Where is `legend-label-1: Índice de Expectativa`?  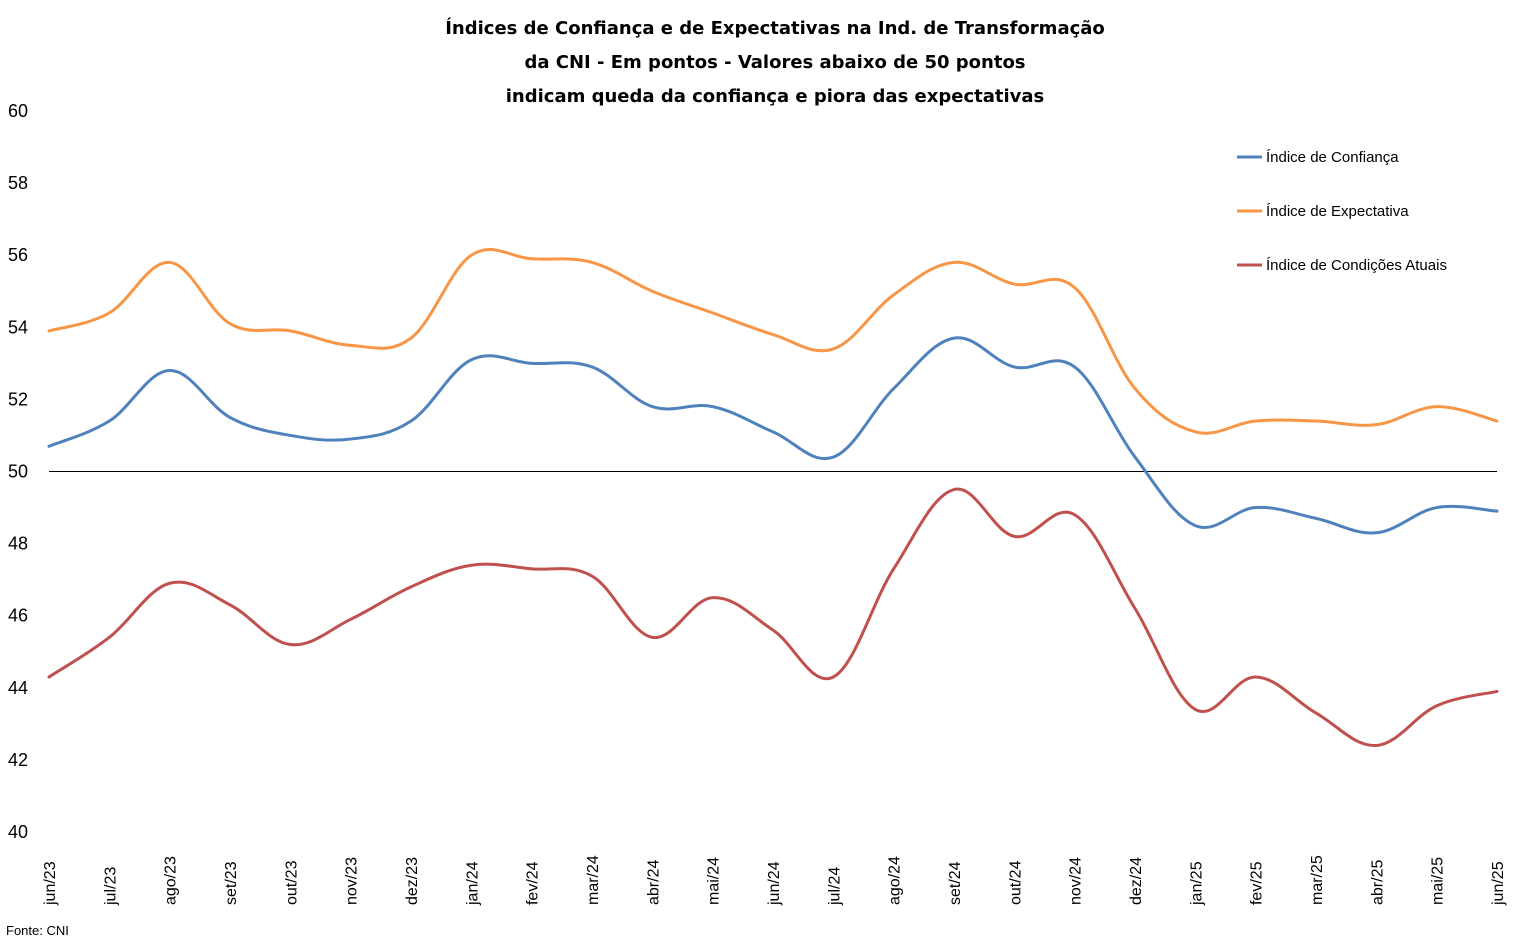 legend-label-1: Índice de Expectativa is located at coordinates (1337, 211).